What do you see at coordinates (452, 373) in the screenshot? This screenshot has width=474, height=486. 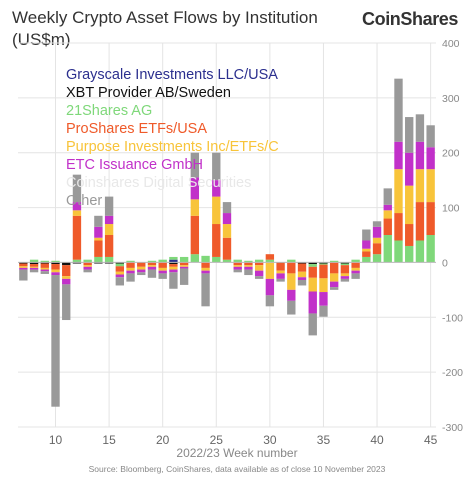 I see `y-tick-label: -200` at bounding box center [452, 373].